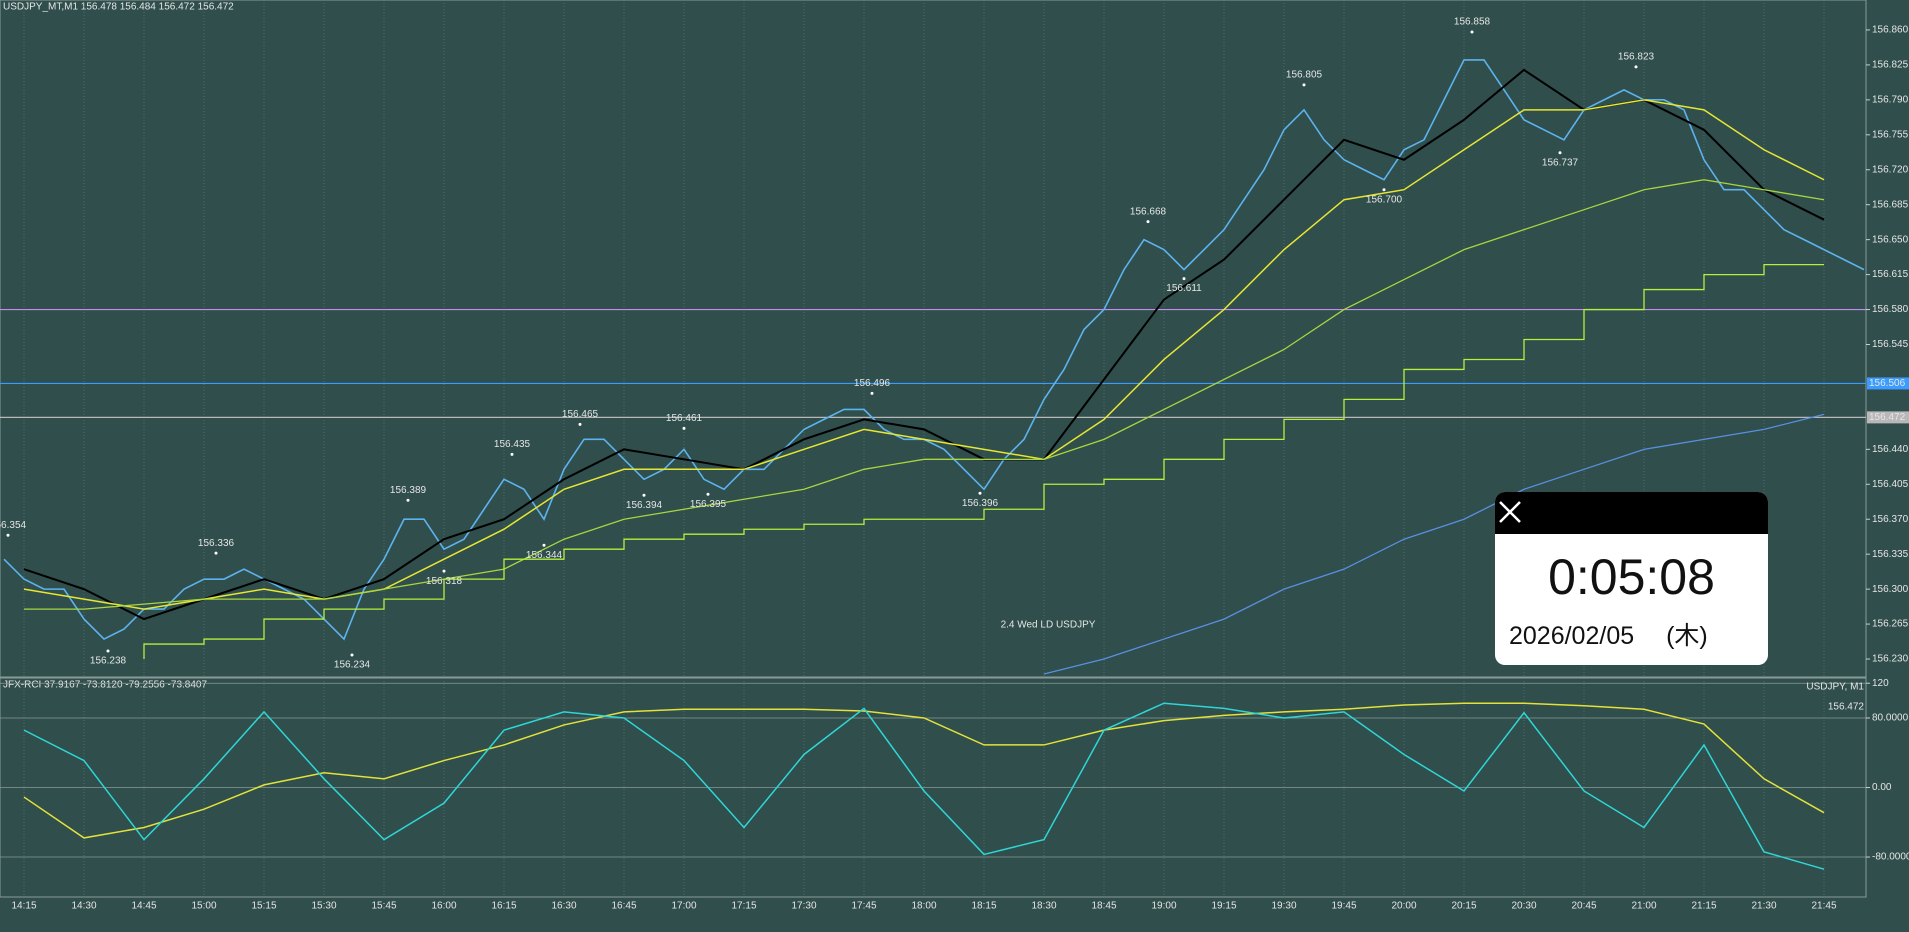 This screenshot has height=932, width=1909. What do you see at coordinates (216, 543) in the screenshot?
I see `swing-label: 156.336` at bounding box center [216, 543].